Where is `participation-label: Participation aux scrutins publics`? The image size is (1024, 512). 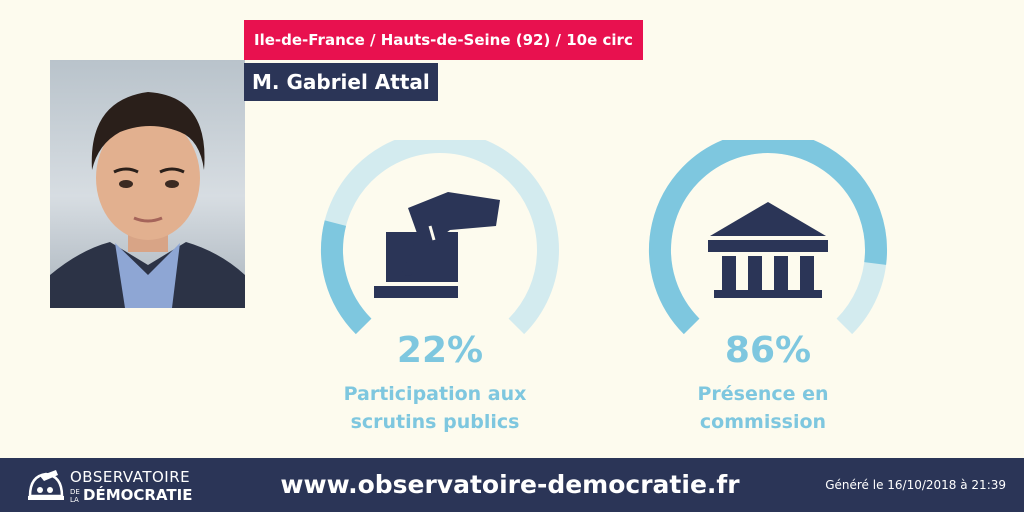 participation-label: Participation aux scrutins publics is located at coordinates (435, 408).